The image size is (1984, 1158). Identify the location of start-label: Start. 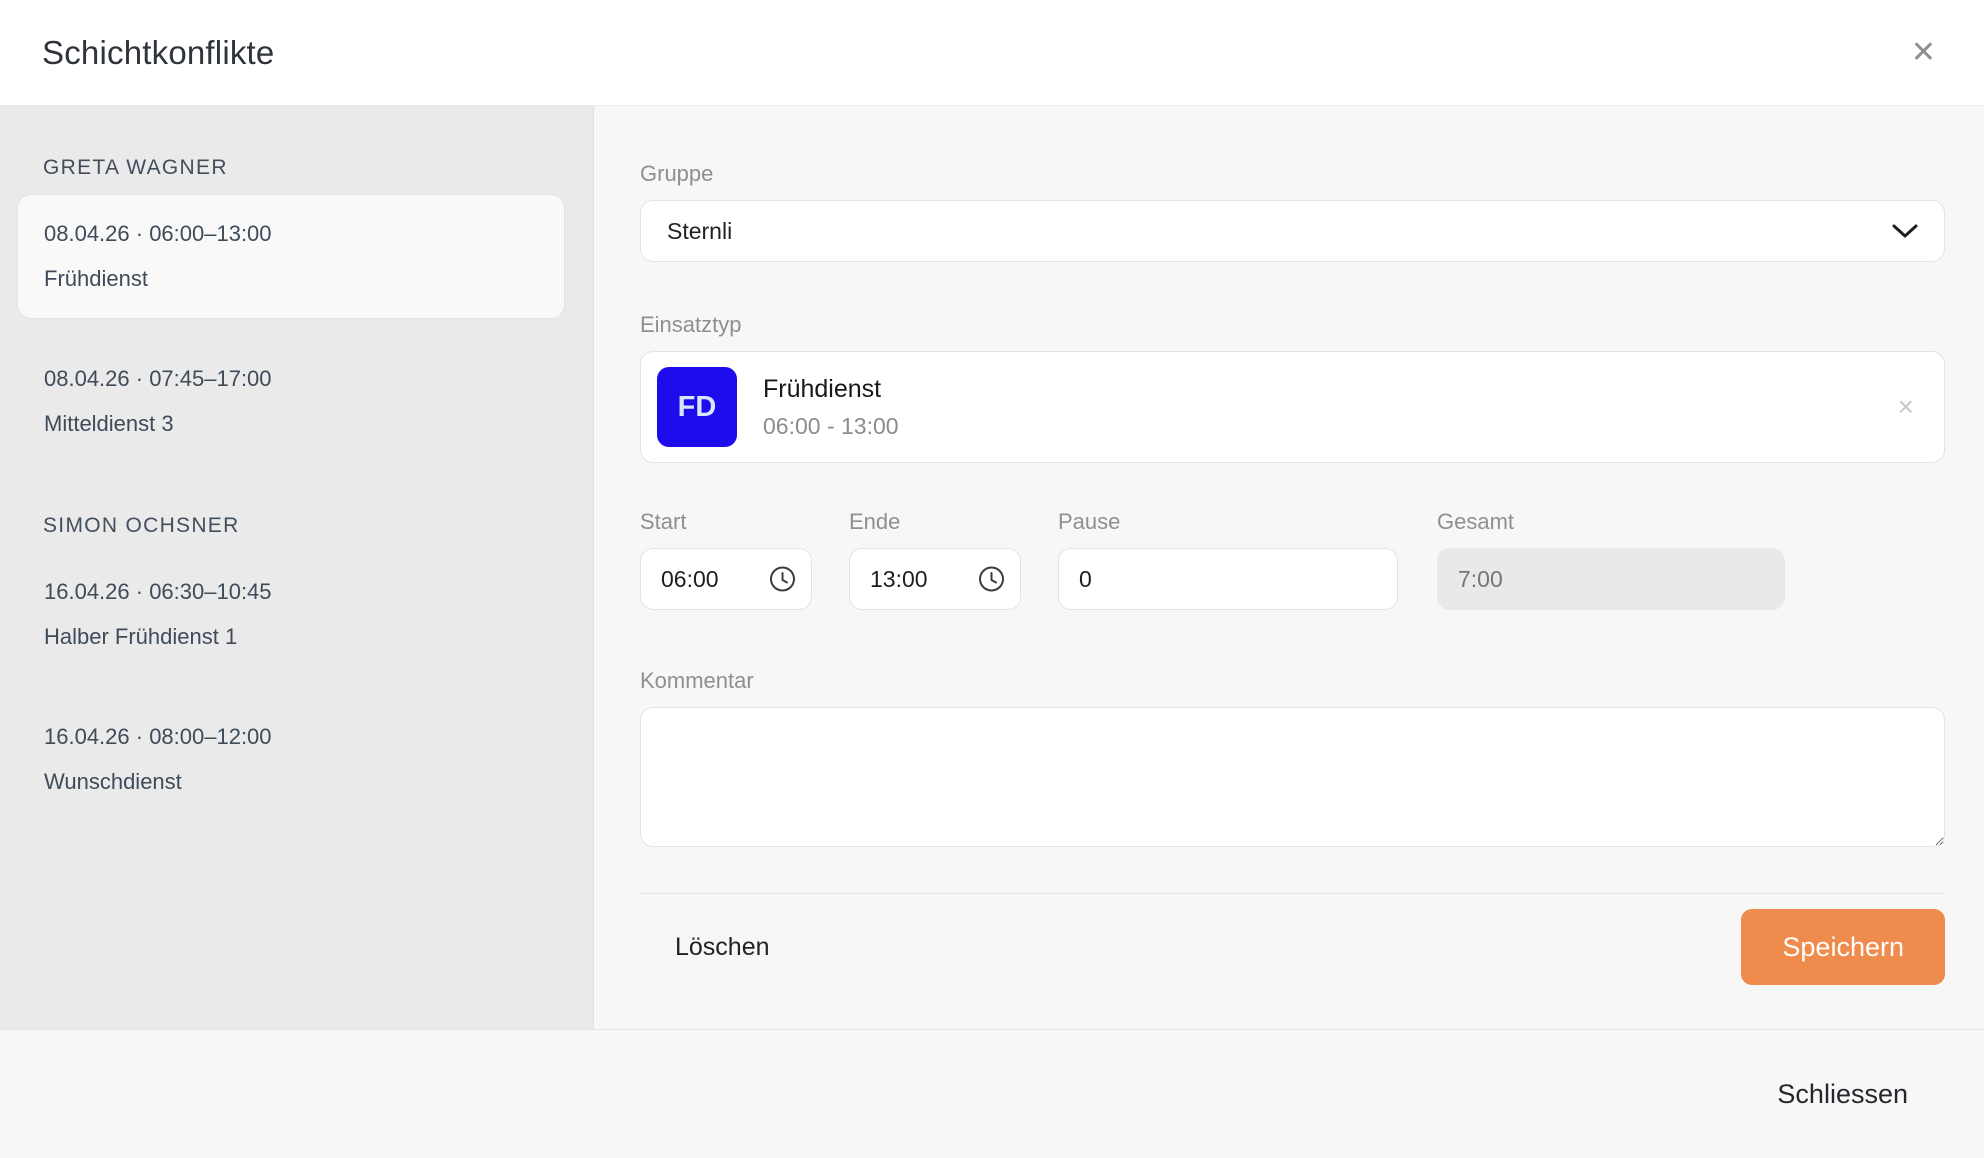
(663, 521).